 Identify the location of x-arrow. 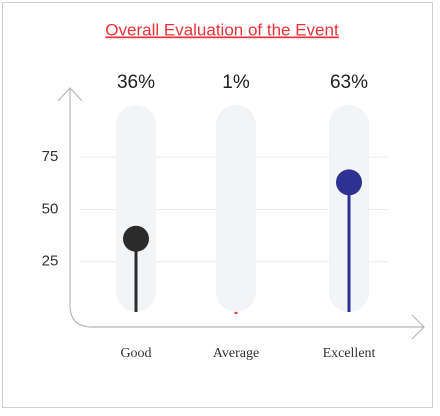
(418, 327).